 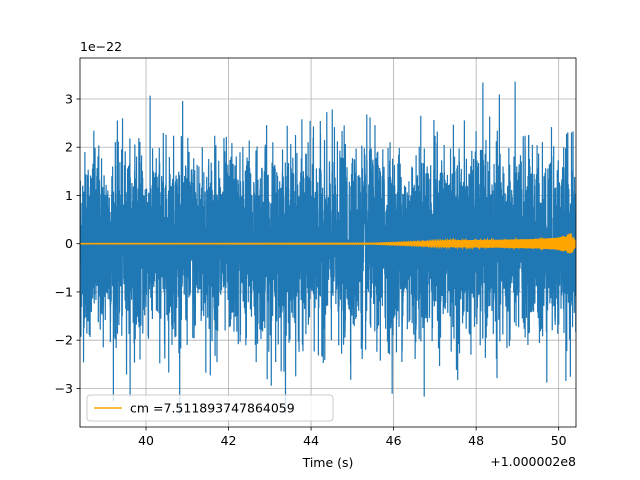 I want to click on y-tick-label: −3, so click(x=64, y=388).